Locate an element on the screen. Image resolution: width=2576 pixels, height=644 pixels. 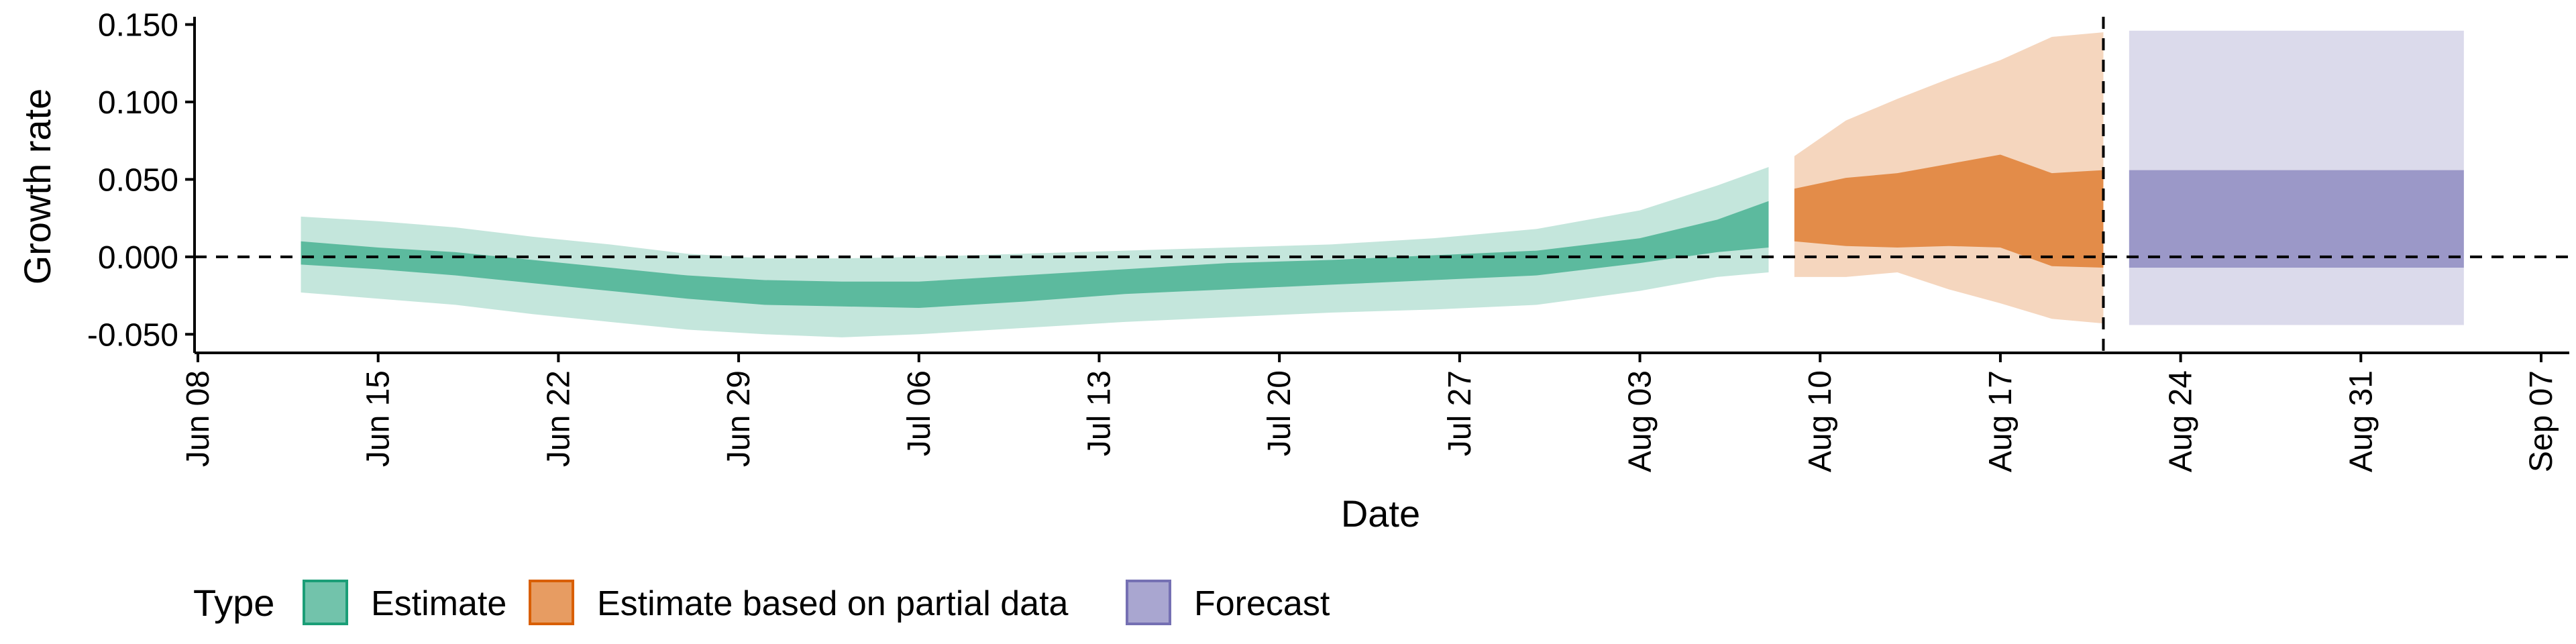
x-tick-label: Jun 22 is located at coordinates (558, 418).